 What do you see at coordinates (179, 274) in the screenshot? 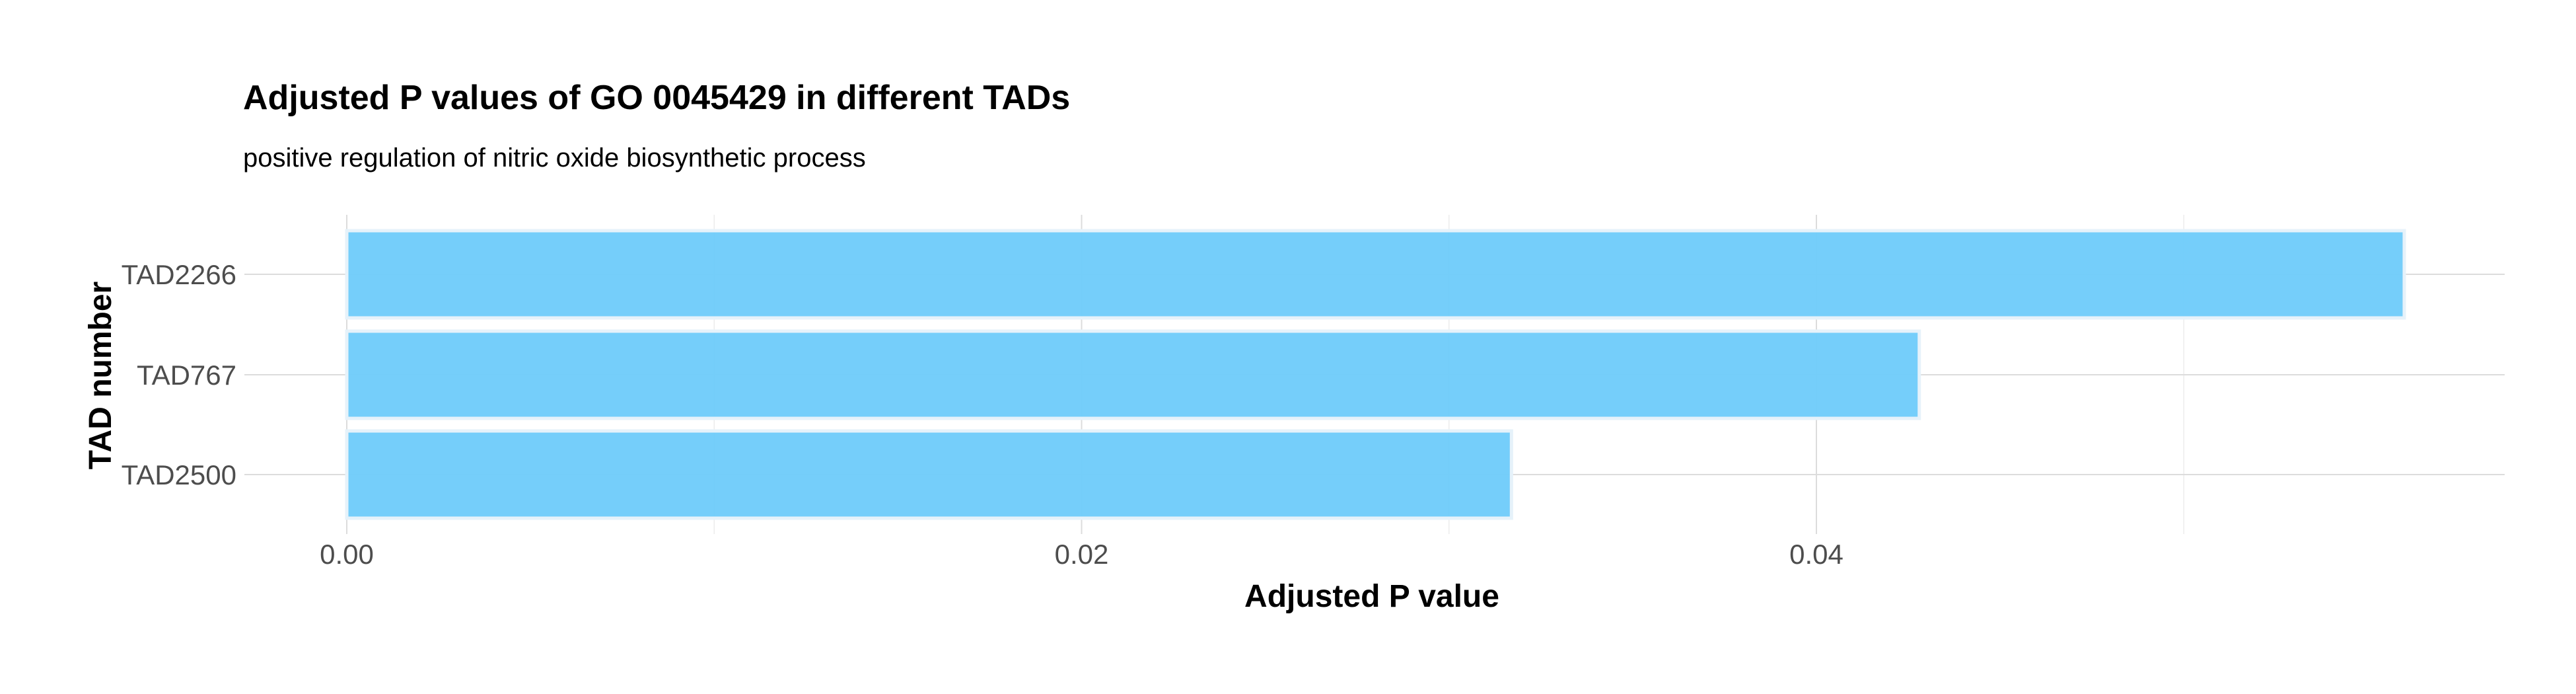
I see `y-tick-label: TAD2266` at bounding box center [179, 274].